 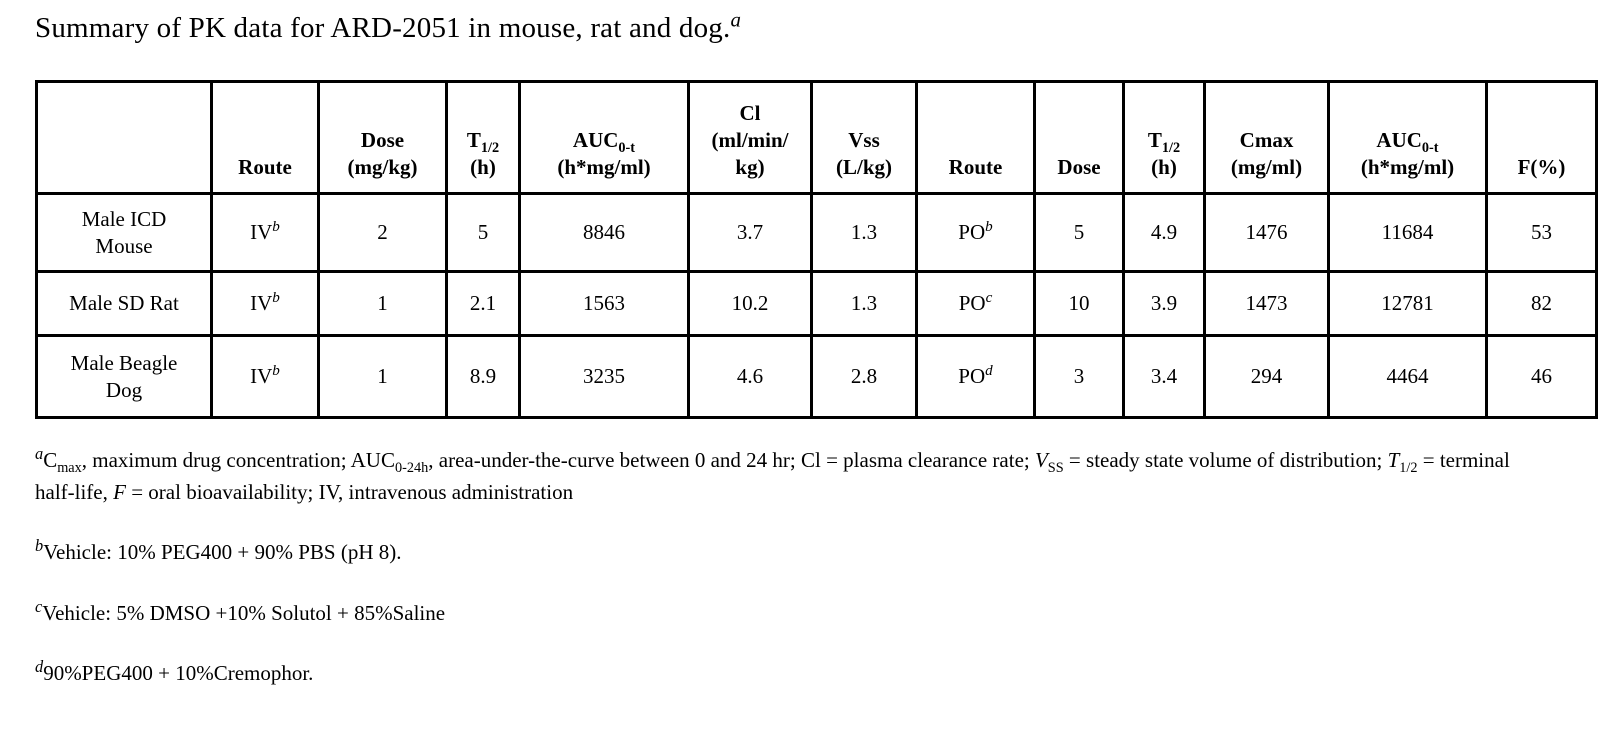 What do you see at coordinates (864, 137) in the screenshot?
I see `col-header-vss: Vss (L/kg)` at bounding box center [864, 137].